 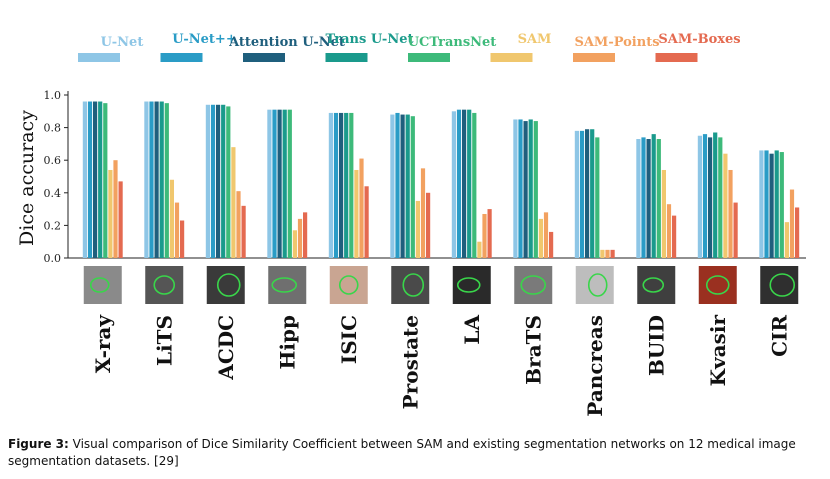 What do you see at coordinates (287, 285) in the screenshot?
I see `thumbnail-hipp` at bounding box center [287, 285].